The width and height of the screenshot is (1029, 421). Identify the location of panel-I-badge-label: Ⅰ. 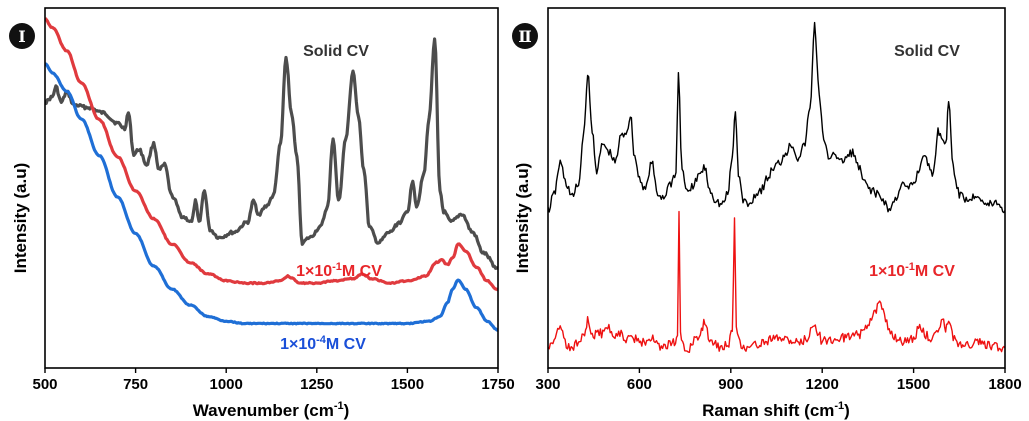
(21, 36).